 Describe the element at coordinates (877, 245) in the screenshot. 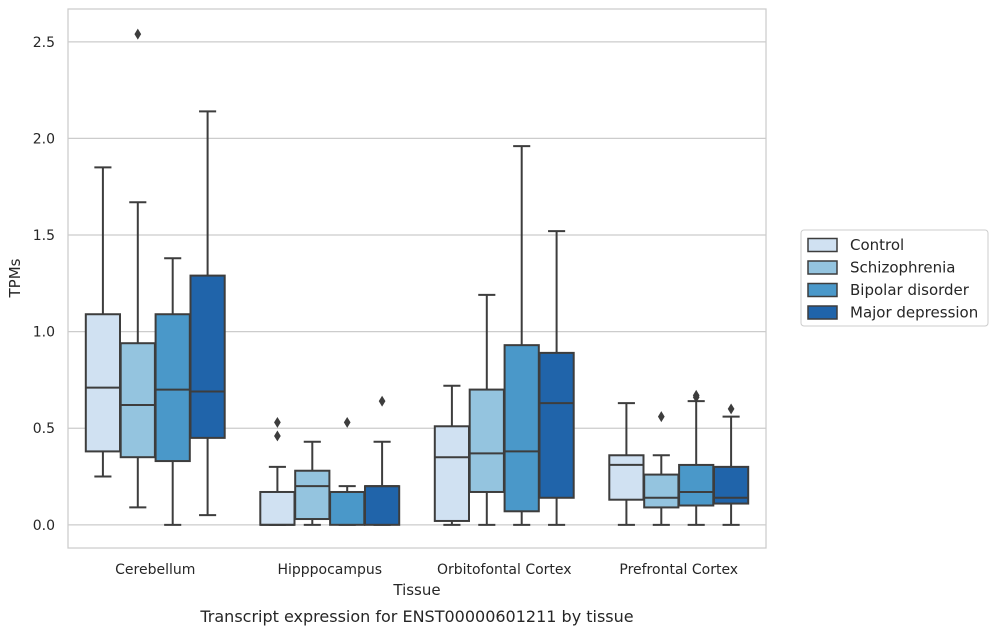

I see `legend-label: Control` at that location.